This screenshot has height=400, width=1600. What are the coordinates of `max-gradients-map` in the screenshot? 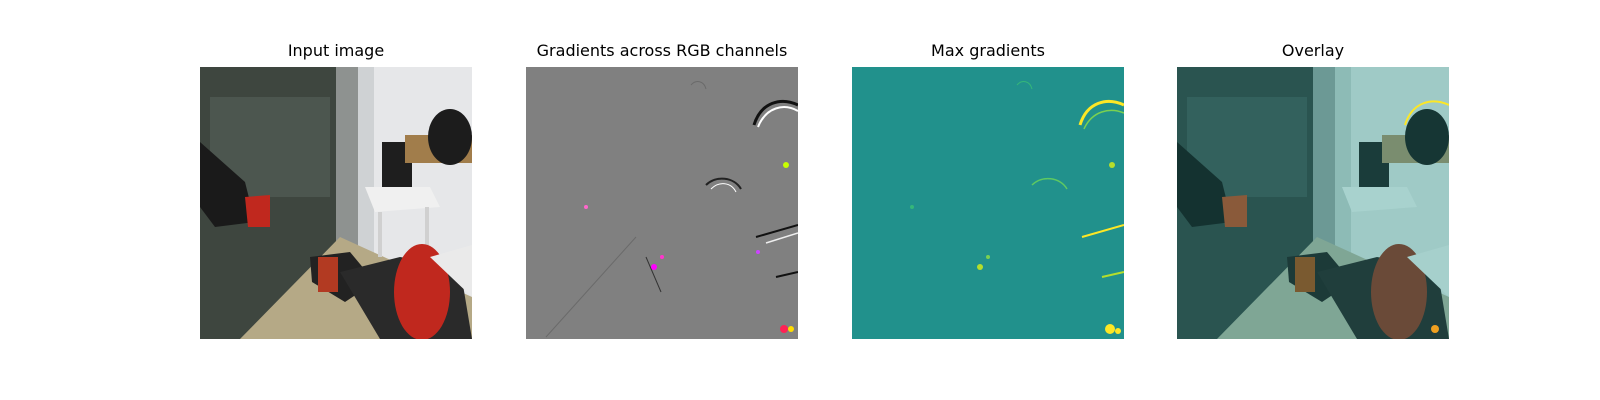 It's located at (988, 203).